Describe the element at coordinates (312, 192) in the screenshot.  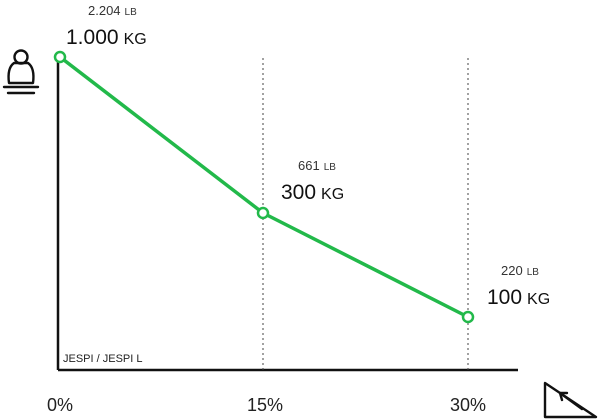
I see `data-label-kg-15: 300 KG` at that location.